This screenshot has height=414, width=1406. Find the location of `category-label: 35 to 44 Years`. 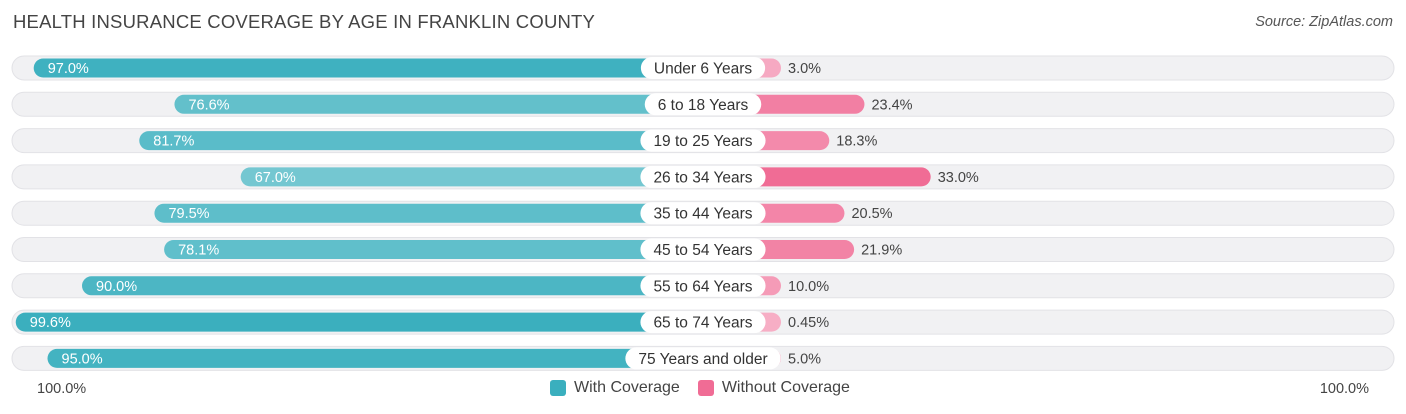

category-label: 35 to 44 Years is located at coordinates (702, 214).